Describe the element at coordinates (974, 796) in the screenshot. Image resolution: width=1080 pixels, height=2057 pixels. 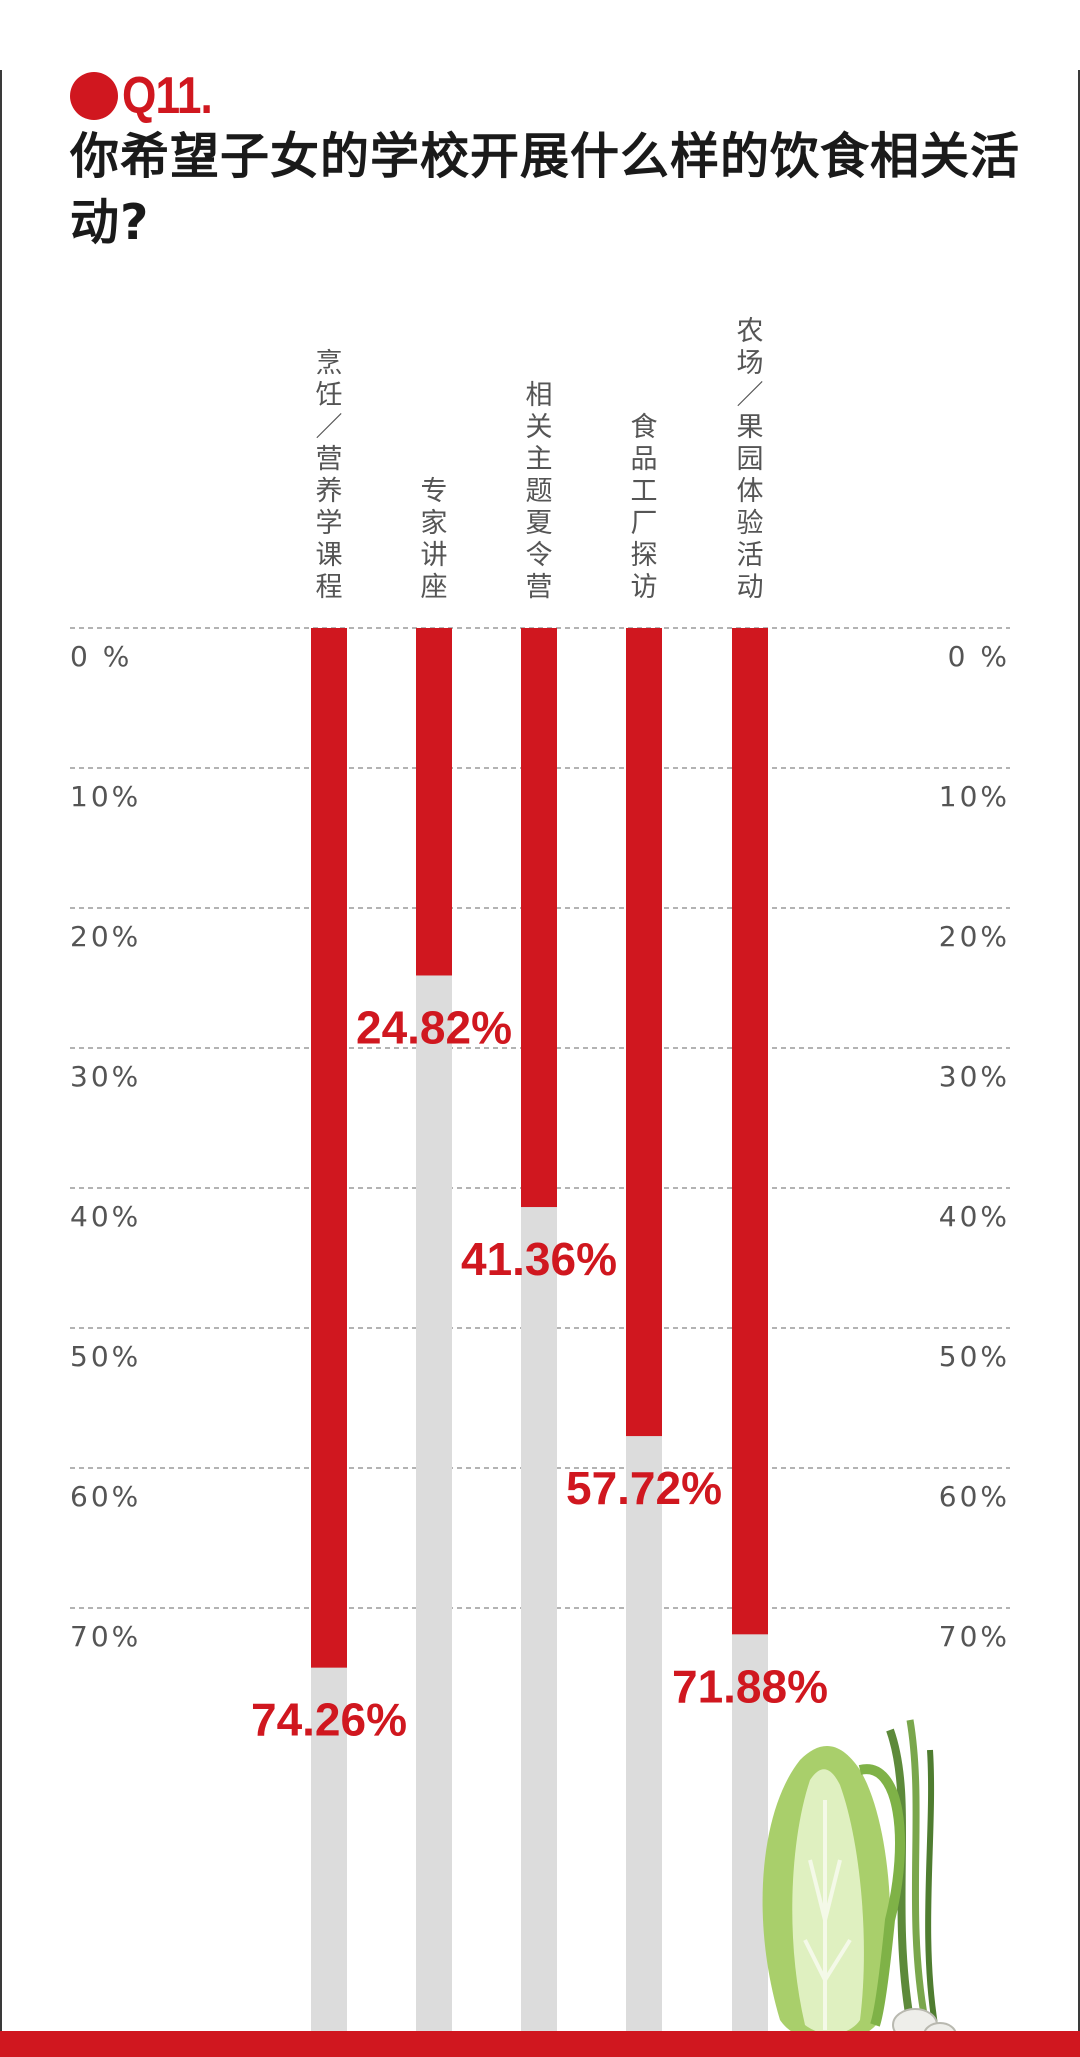
I see `y-tick-label-right: 10%` at that location.